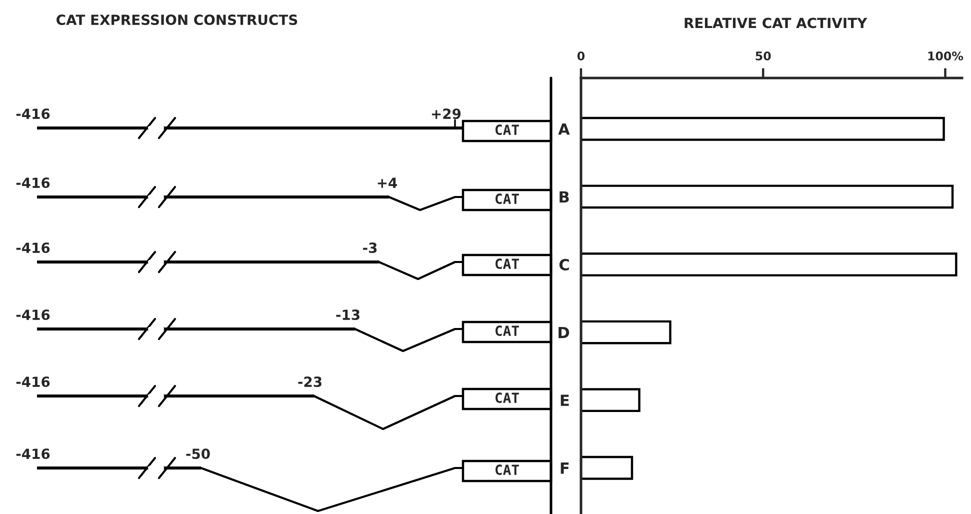 This screenshot has width=971, height=514. Describe the element at coordinates (348, 315) in the screenshot. I see `text: -13` at that location.